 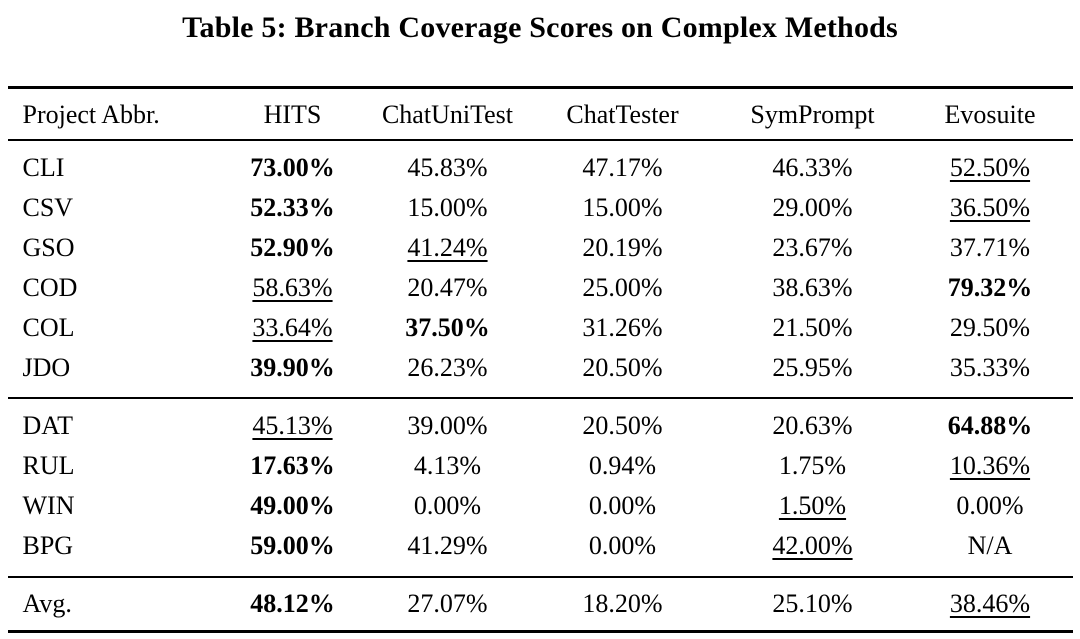 I want to click on score-cell: 36.50%, so click(x=990, y=207).